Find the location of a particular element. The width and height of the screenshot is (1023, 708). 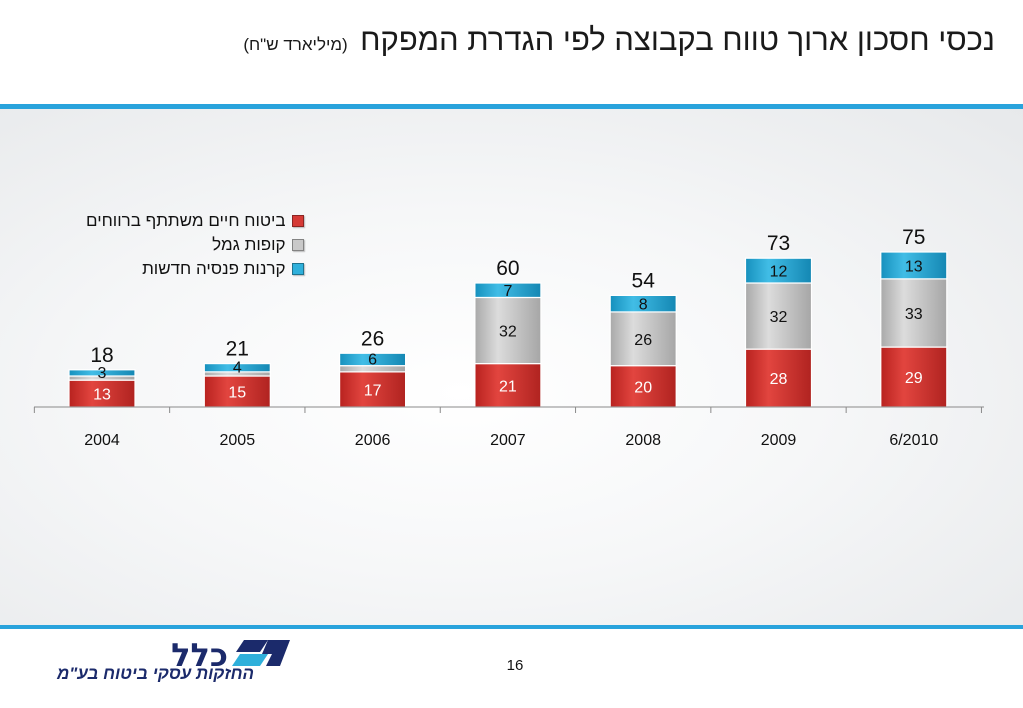

total-label-2004: 18 is located at coordinates (101, 355).